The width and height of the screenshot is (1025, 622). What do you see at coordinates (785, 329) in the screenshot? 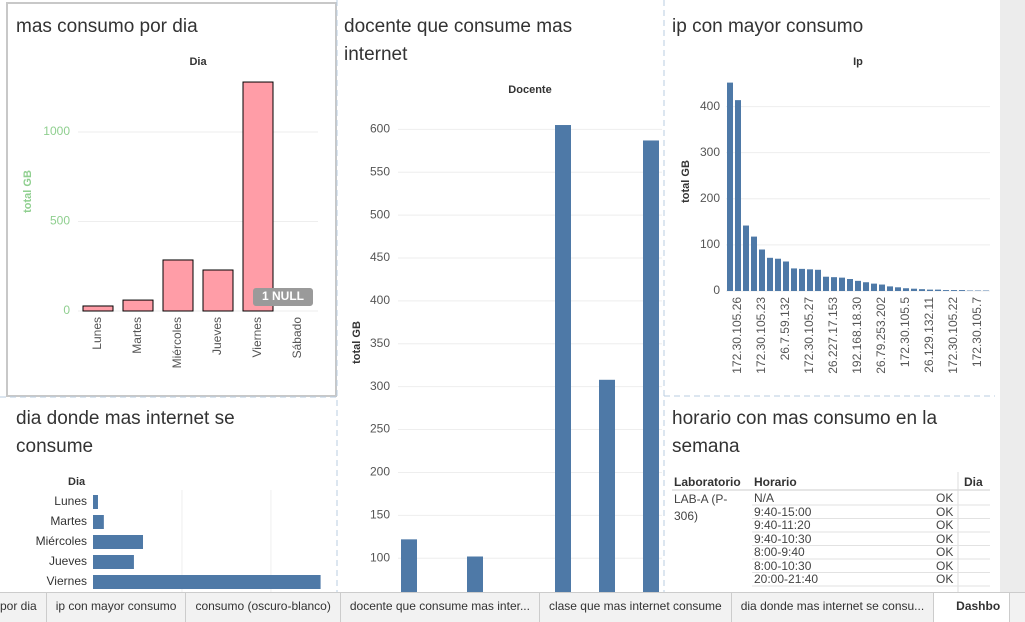
I see `x-tick-label: 26.7.59.132` at bounding box center [785, 329].